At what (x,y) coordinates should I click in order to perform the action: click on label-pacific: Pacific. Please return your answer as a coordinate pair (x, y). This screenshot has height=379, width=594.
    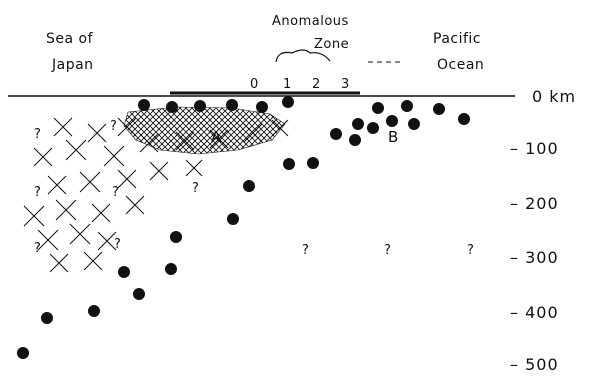
    Looking at the image, I should click on (457, 39).